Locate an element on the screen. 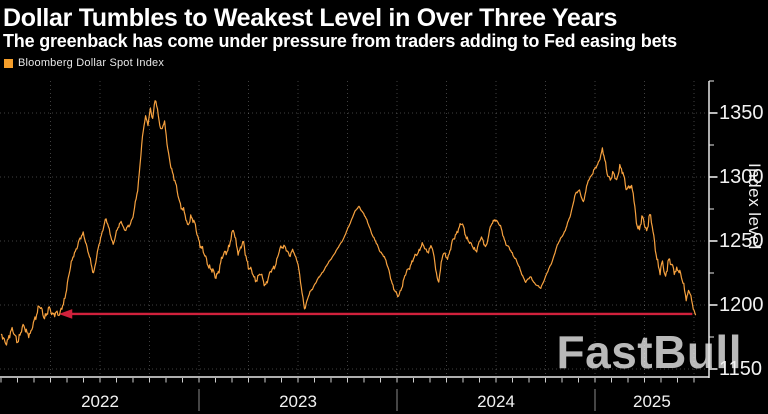  y-axis-title: Index level is located at coordinates (754, 206).